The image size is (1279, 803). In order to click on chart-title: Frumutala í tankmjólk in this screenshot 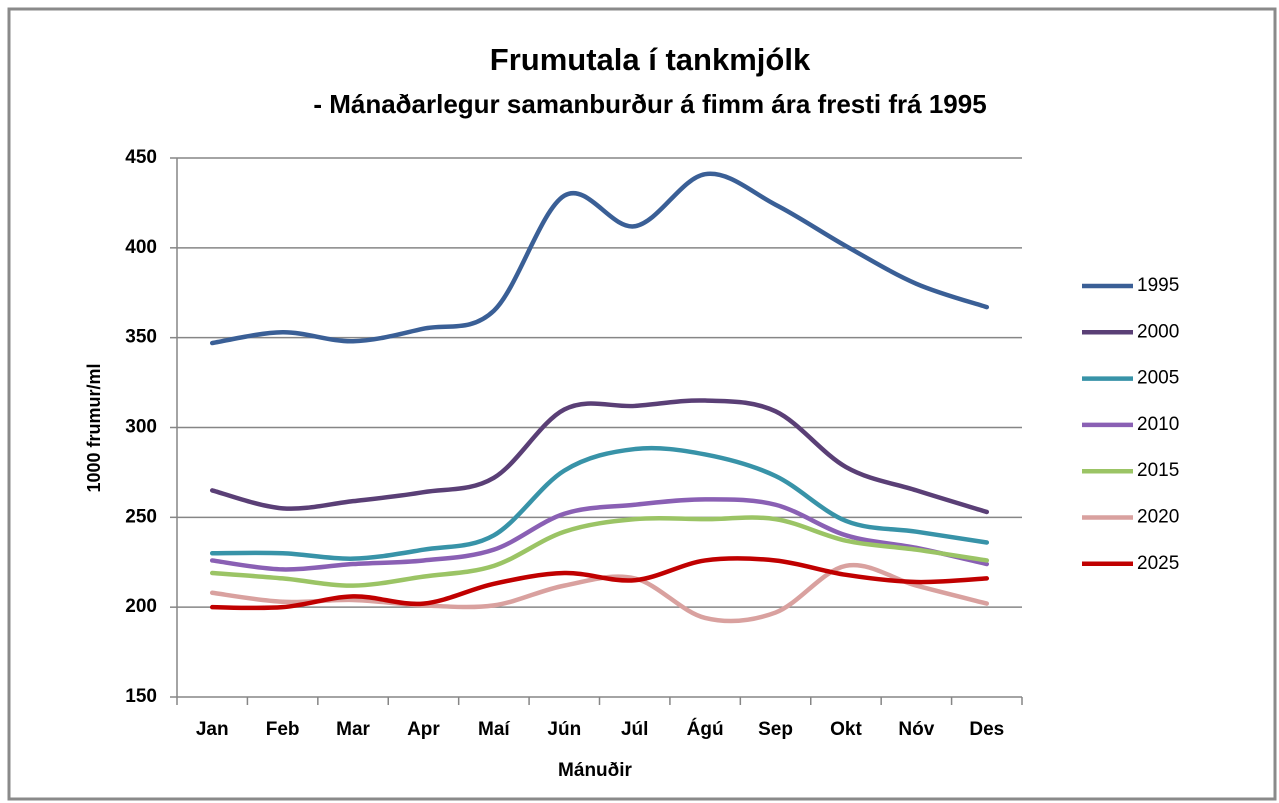, I will do `click(650, 59)`.